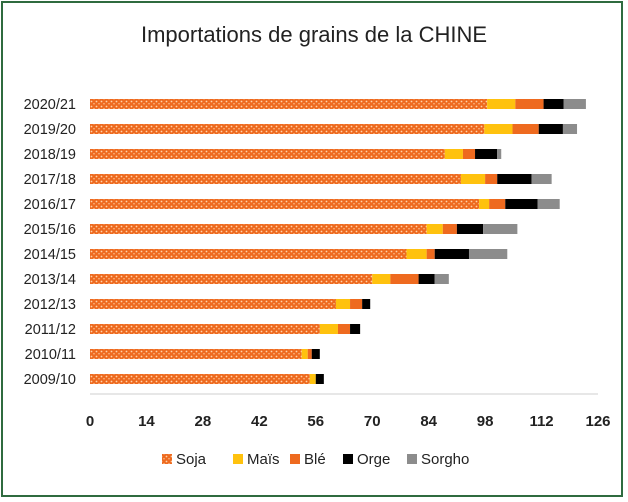 This screenshot has height=502, width=628. Describe the element at coordinates (485, 421) in the screenshot. I see `x-tick-label: 98` at that location.